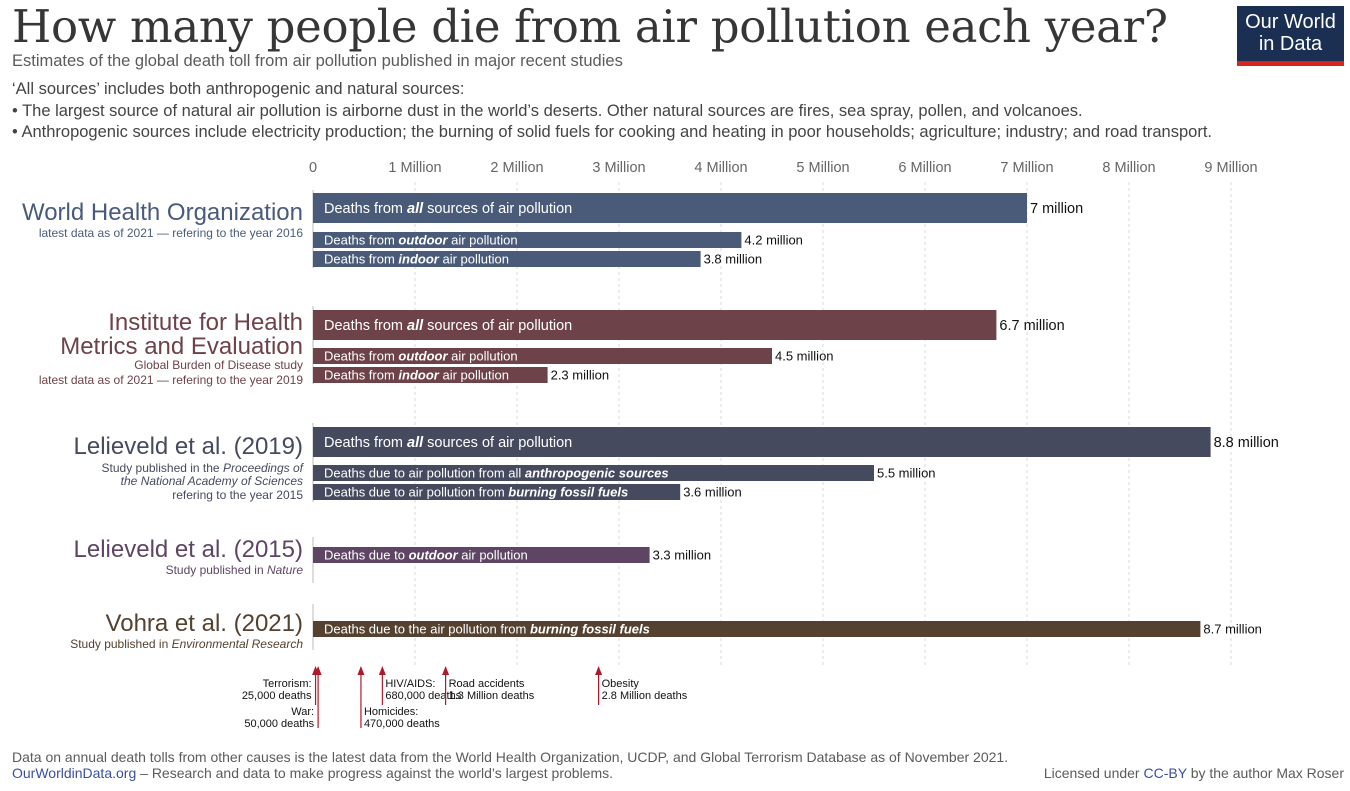  Describe the element at coordinates (361, 375) in the screenshot. I see `group-1-bar-2-label-run-0: Deaths from` at that location.